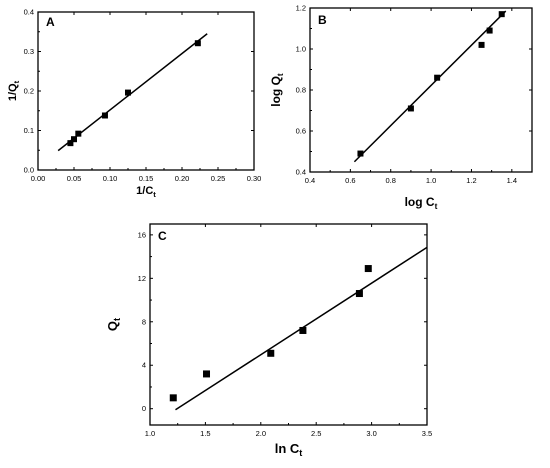 Image resolution: width=550 pixels, height=468 pixels. Describe the element at coordinates (205, 433) in the screenshot. I see `x-tick-label: 1.5` at that location.